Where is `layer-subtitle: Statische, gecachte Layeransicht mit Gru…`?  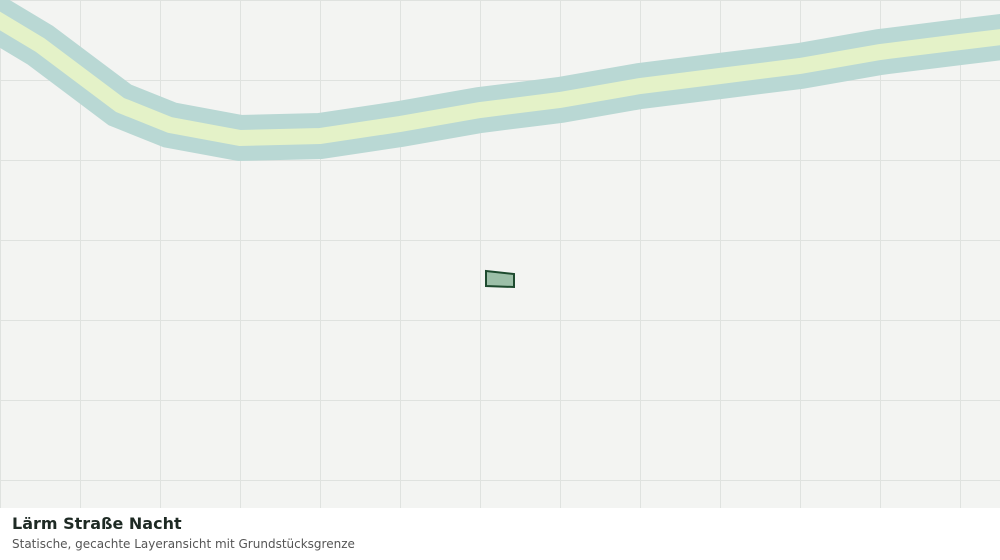
layer-subtitle: Statische, gecachte Layeransicht mit Gru… is located at coordinates (183, 544).